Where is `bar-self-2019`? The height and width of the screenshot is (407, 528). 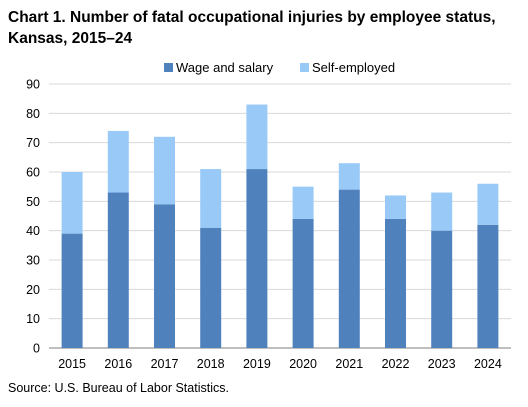
bar-self-2019 is located at coordinates (257, 137).